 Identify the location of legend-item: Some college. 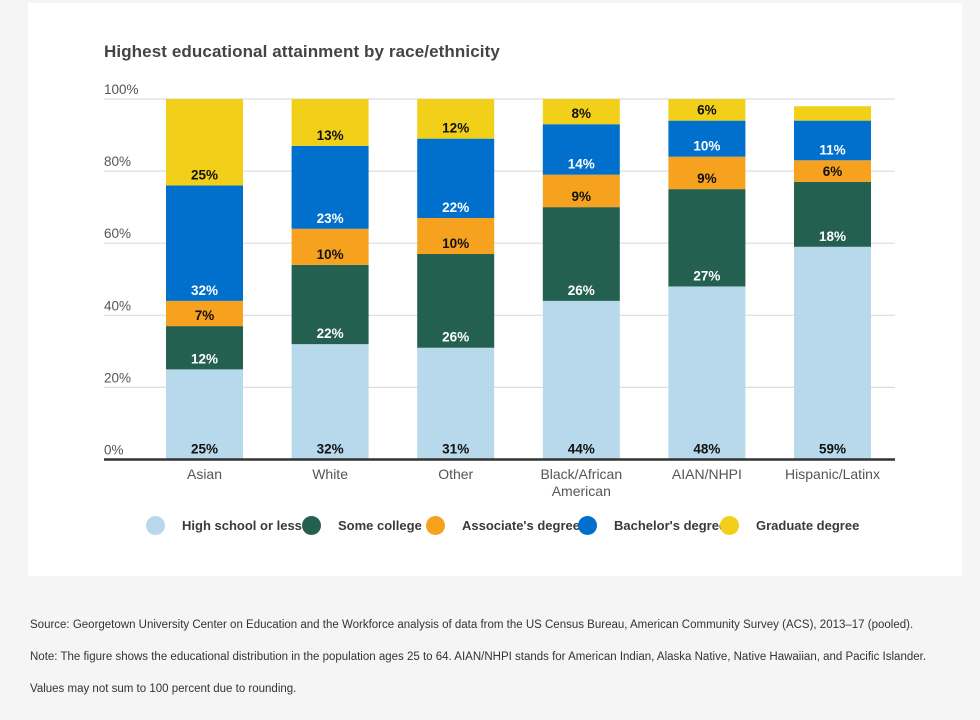
(362, 525).